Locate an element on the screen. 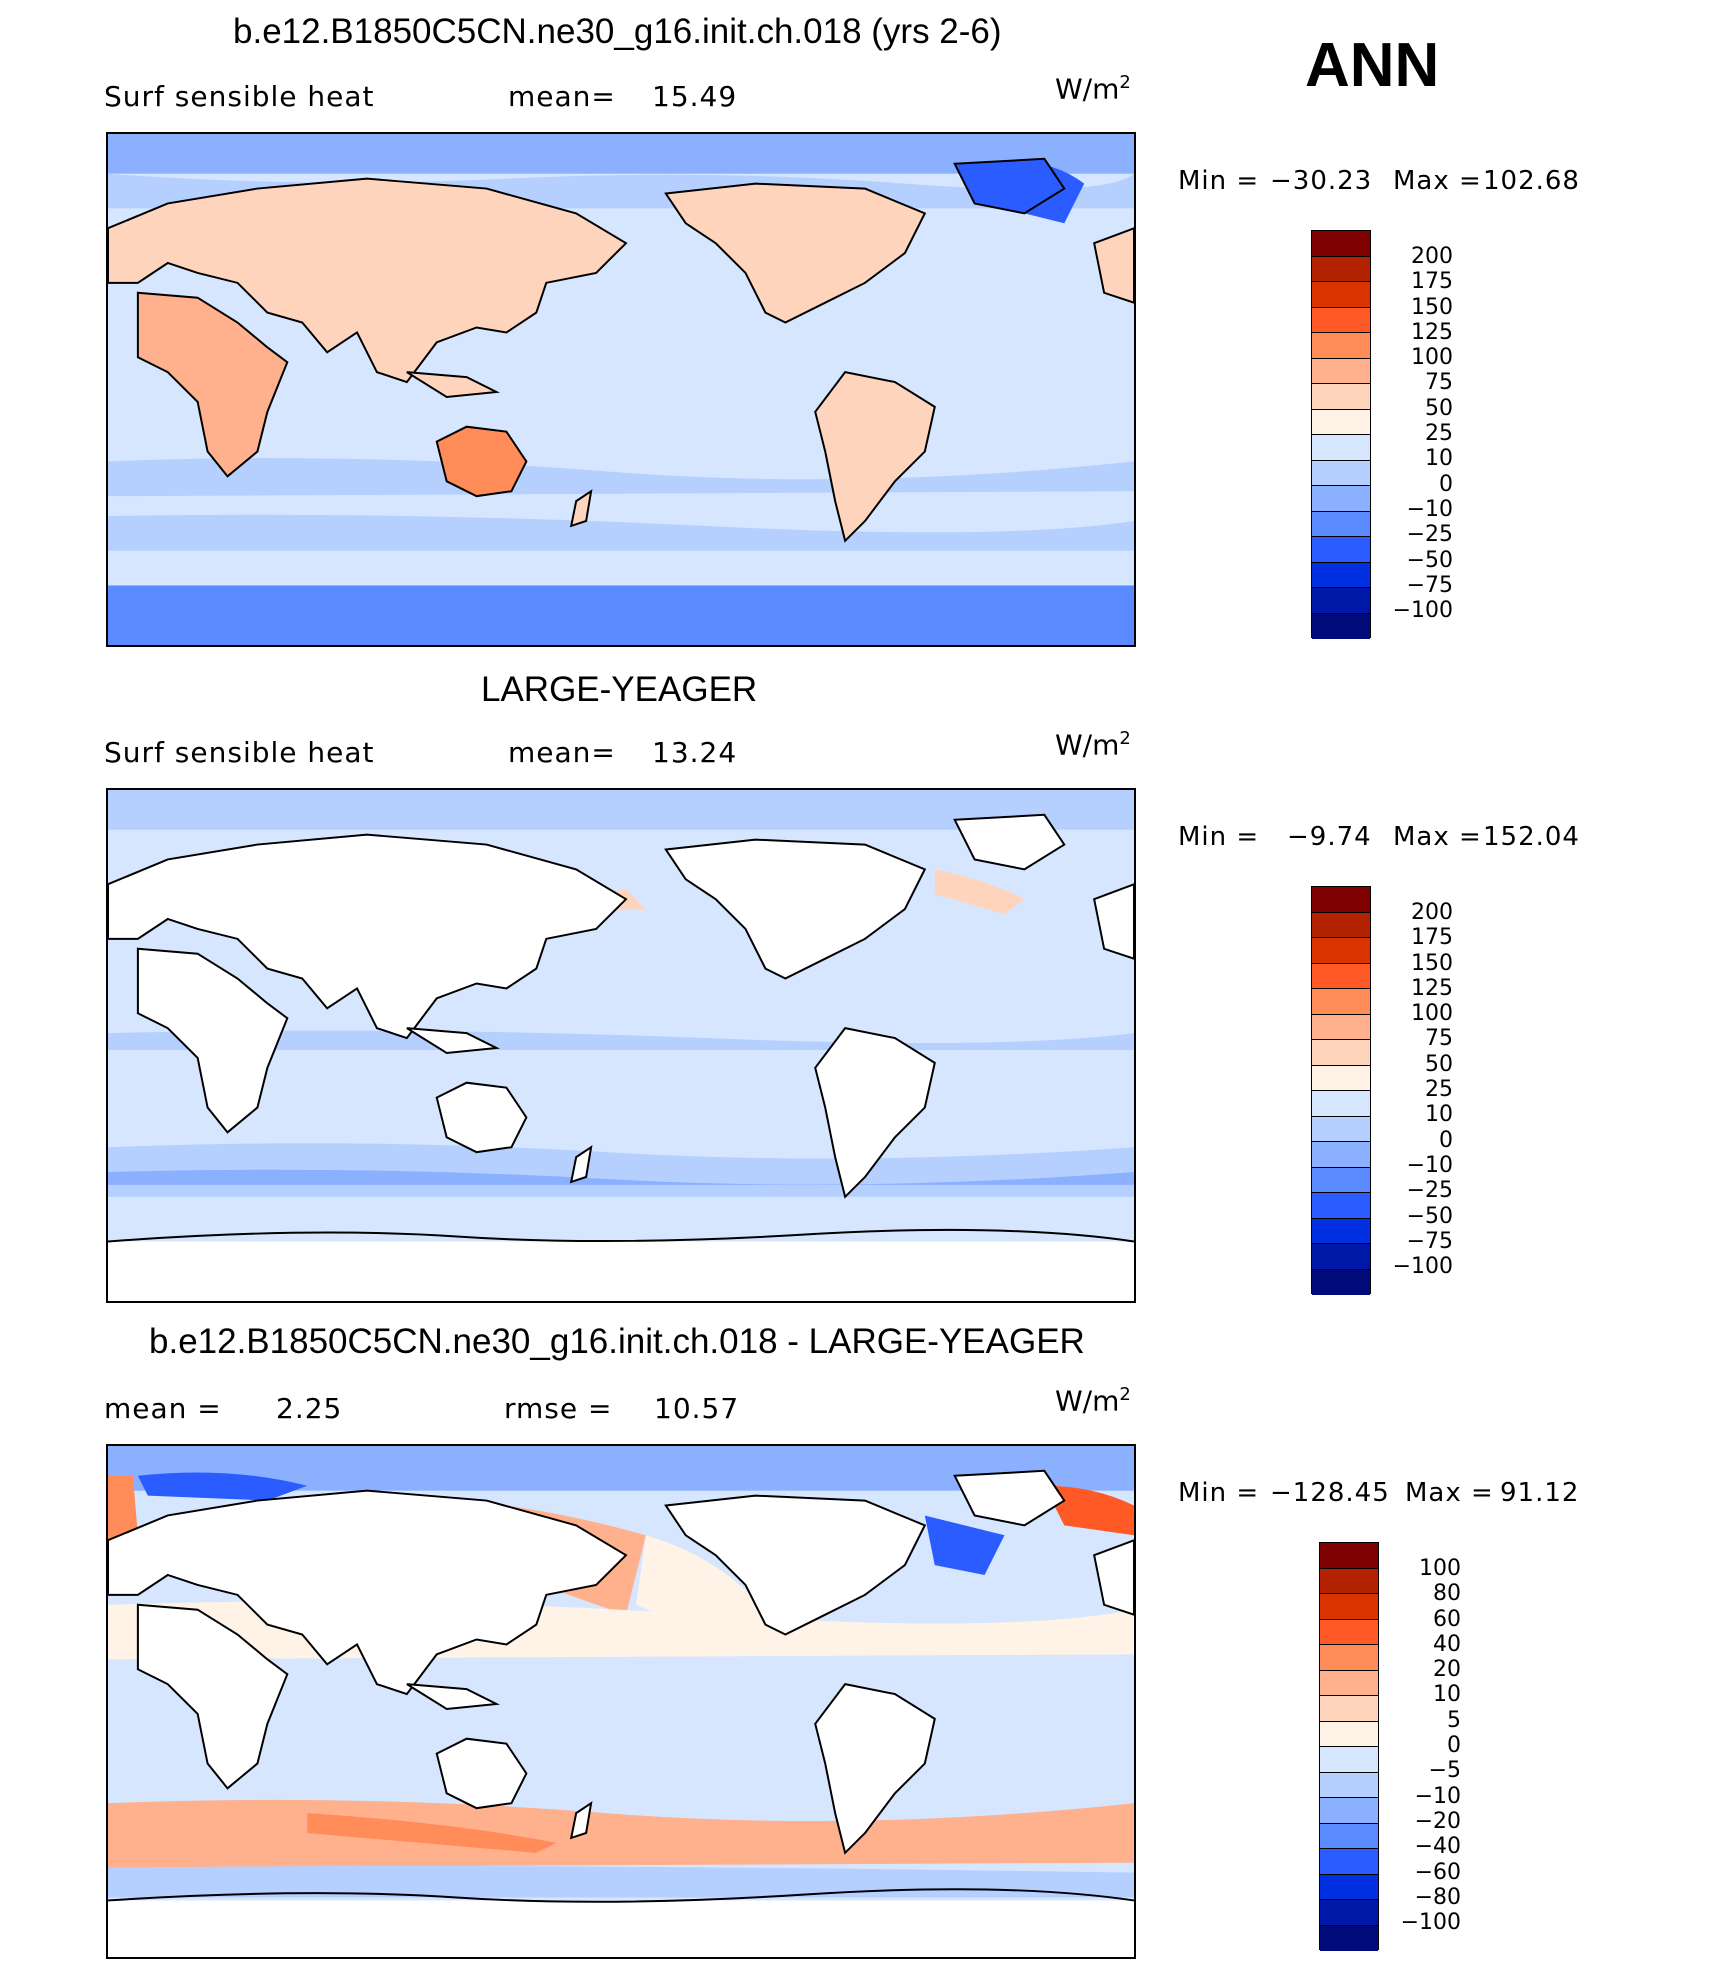 This screenshot has width=1710, height=1969. panel2-colorbar is located at coordinates (1341, 1090).